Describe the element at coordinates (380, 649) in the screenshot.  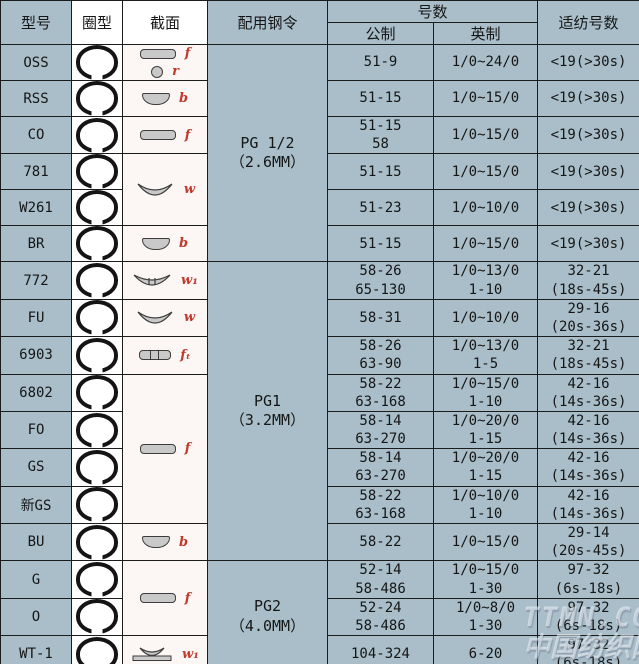
I see `metric-cell: 104-324` at that location.